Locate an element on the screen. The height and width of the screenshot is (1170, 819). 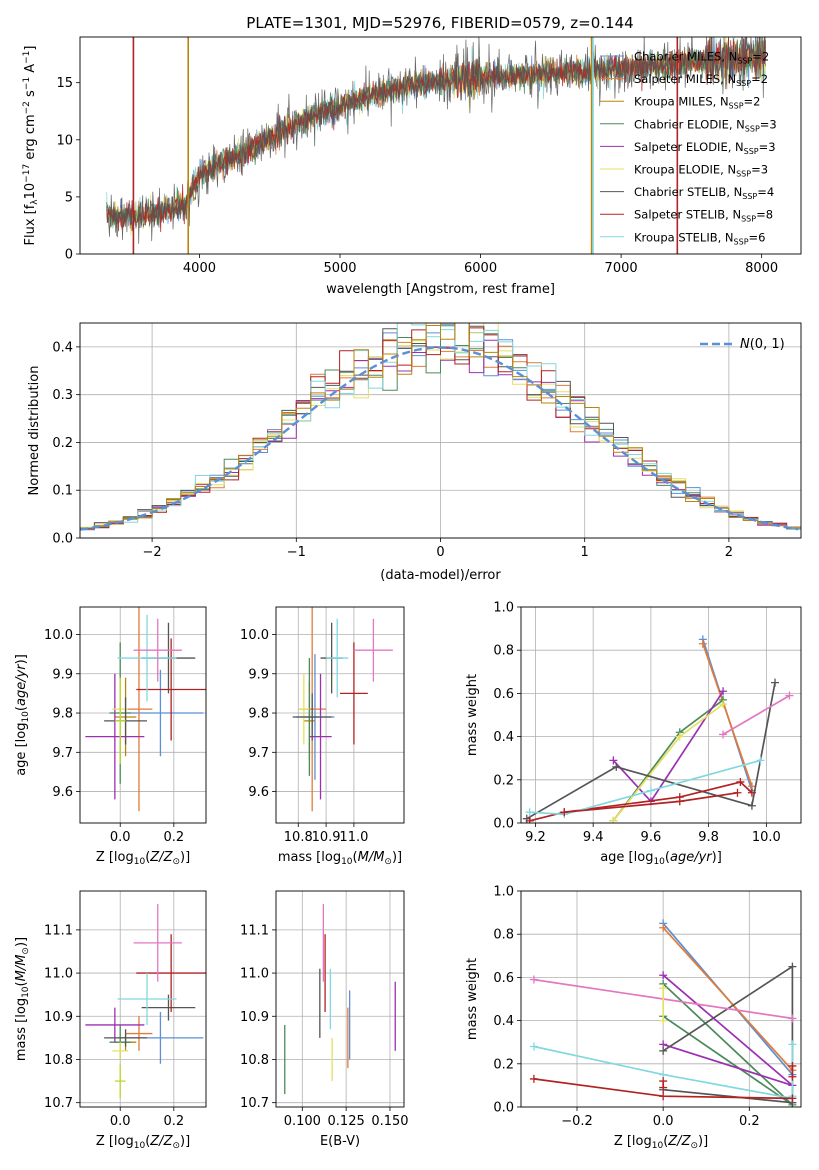
x-tick-label: −0.2 is located at coordinates (577, 1121).